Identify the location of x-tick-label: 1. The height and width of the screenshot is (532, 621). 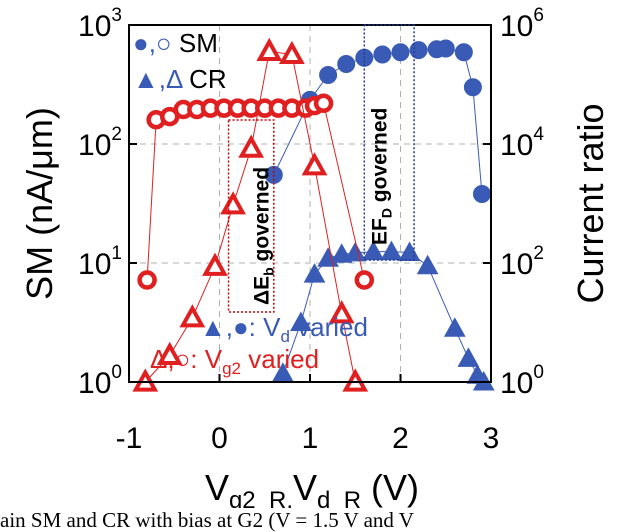
(310, 438).